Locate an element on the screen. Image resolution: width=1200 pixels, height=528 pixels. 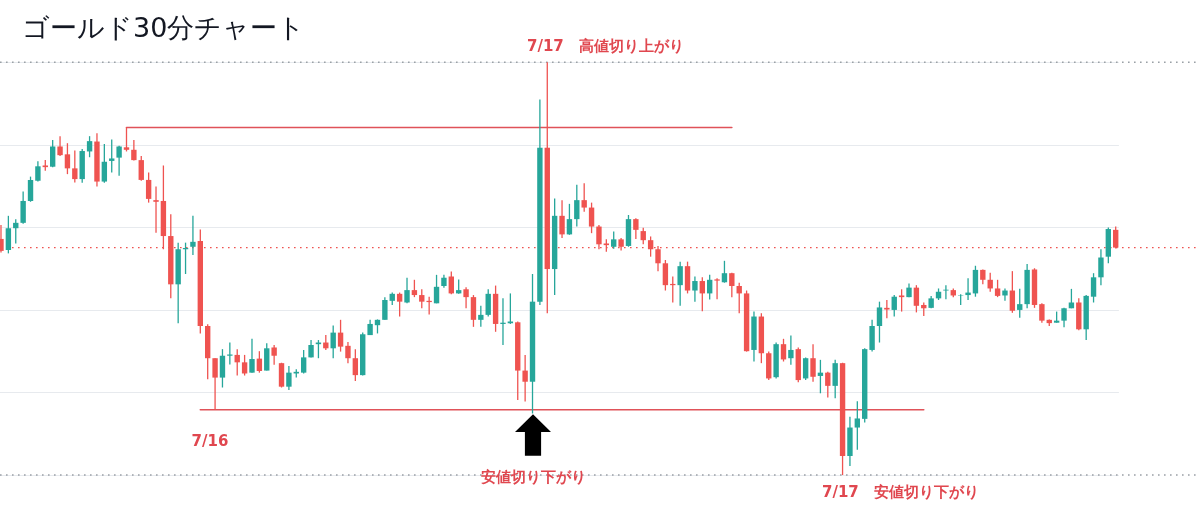
annotation: 7/16 is located at coordinates (210, 441).